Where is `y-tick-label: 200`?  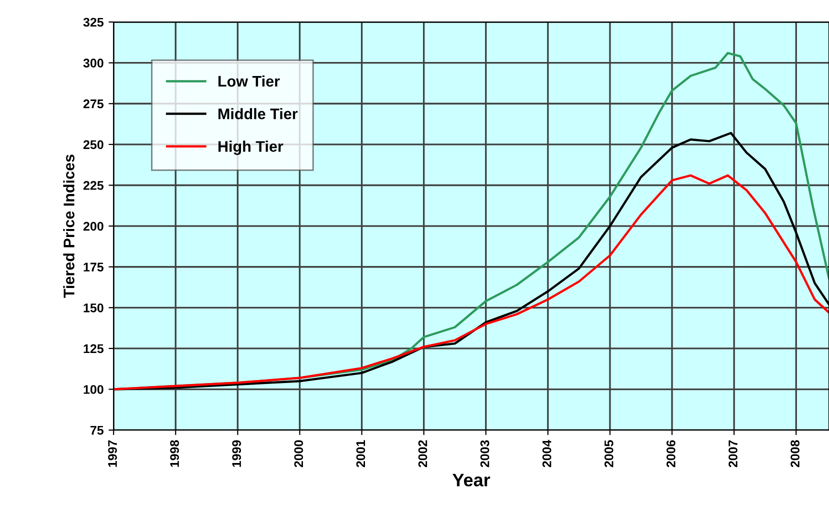 y-tick-label: 200 is located at coordinates (93, 226).